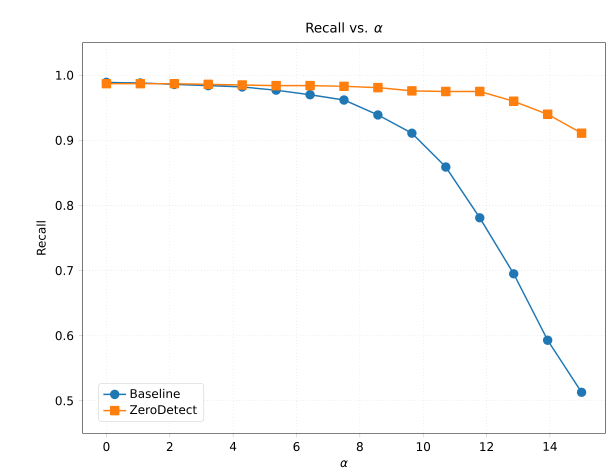 Image resolution: width=611 pixels, height=472 pixels. What do you see at coordinates (423, 447) in the screenshot?
I see `x-tick-label: 10` at bounding box center [423, 447].